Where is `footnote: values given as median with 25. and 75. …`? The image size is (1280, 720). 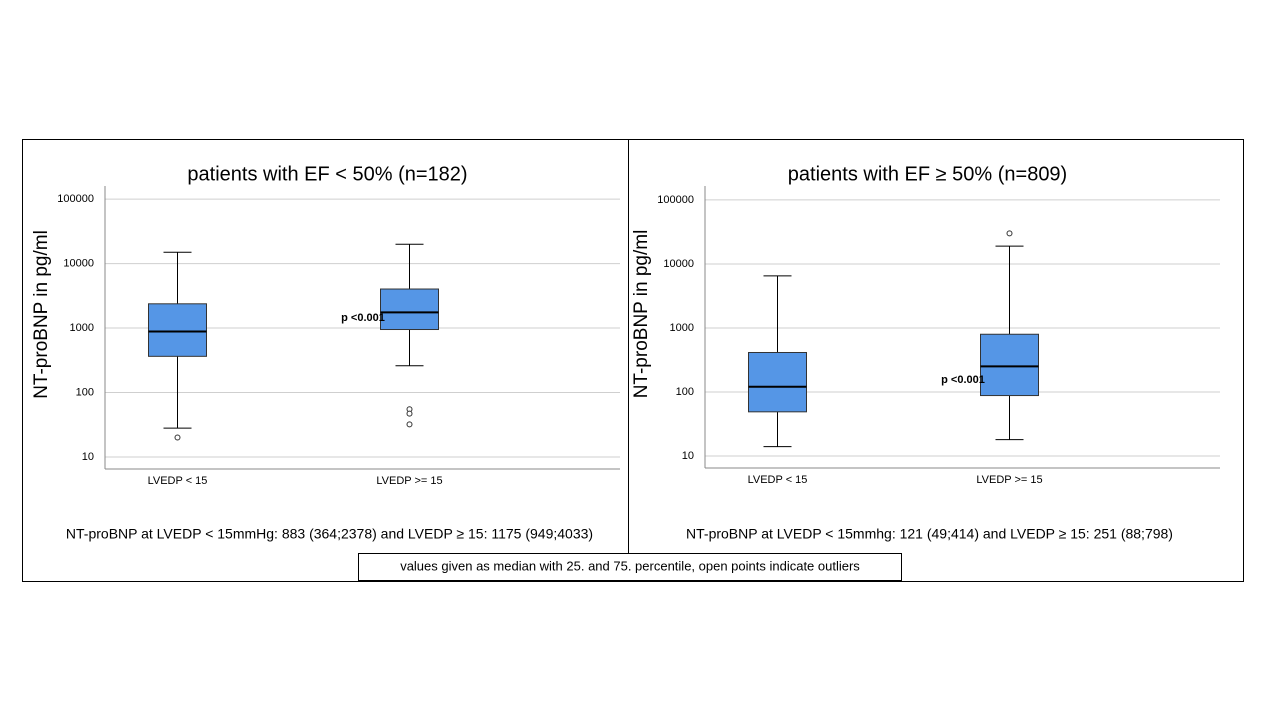 footnote: values given as median with 25. and 75. … is located at coordinates (630, 565).